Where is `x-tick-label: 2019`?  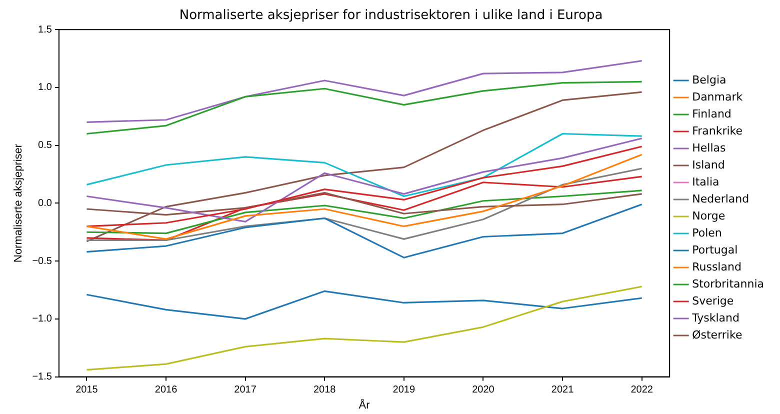
x-tick-label: 2019 is located at coordinates (404, 390).